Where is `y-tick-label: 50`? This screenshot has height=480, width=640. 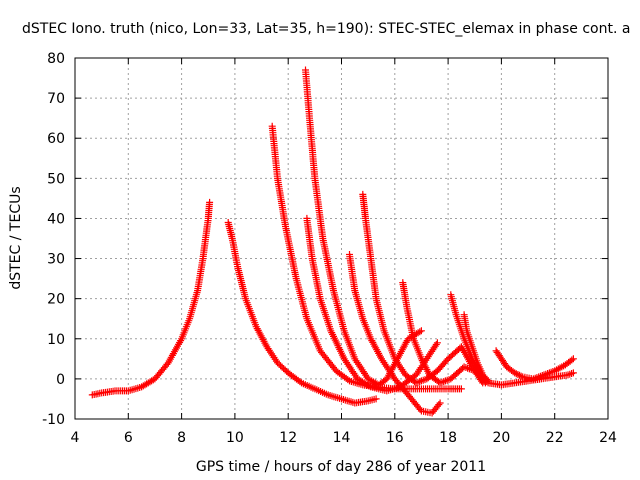 y-tick-label: 50 is located at coordinates (56, 179).